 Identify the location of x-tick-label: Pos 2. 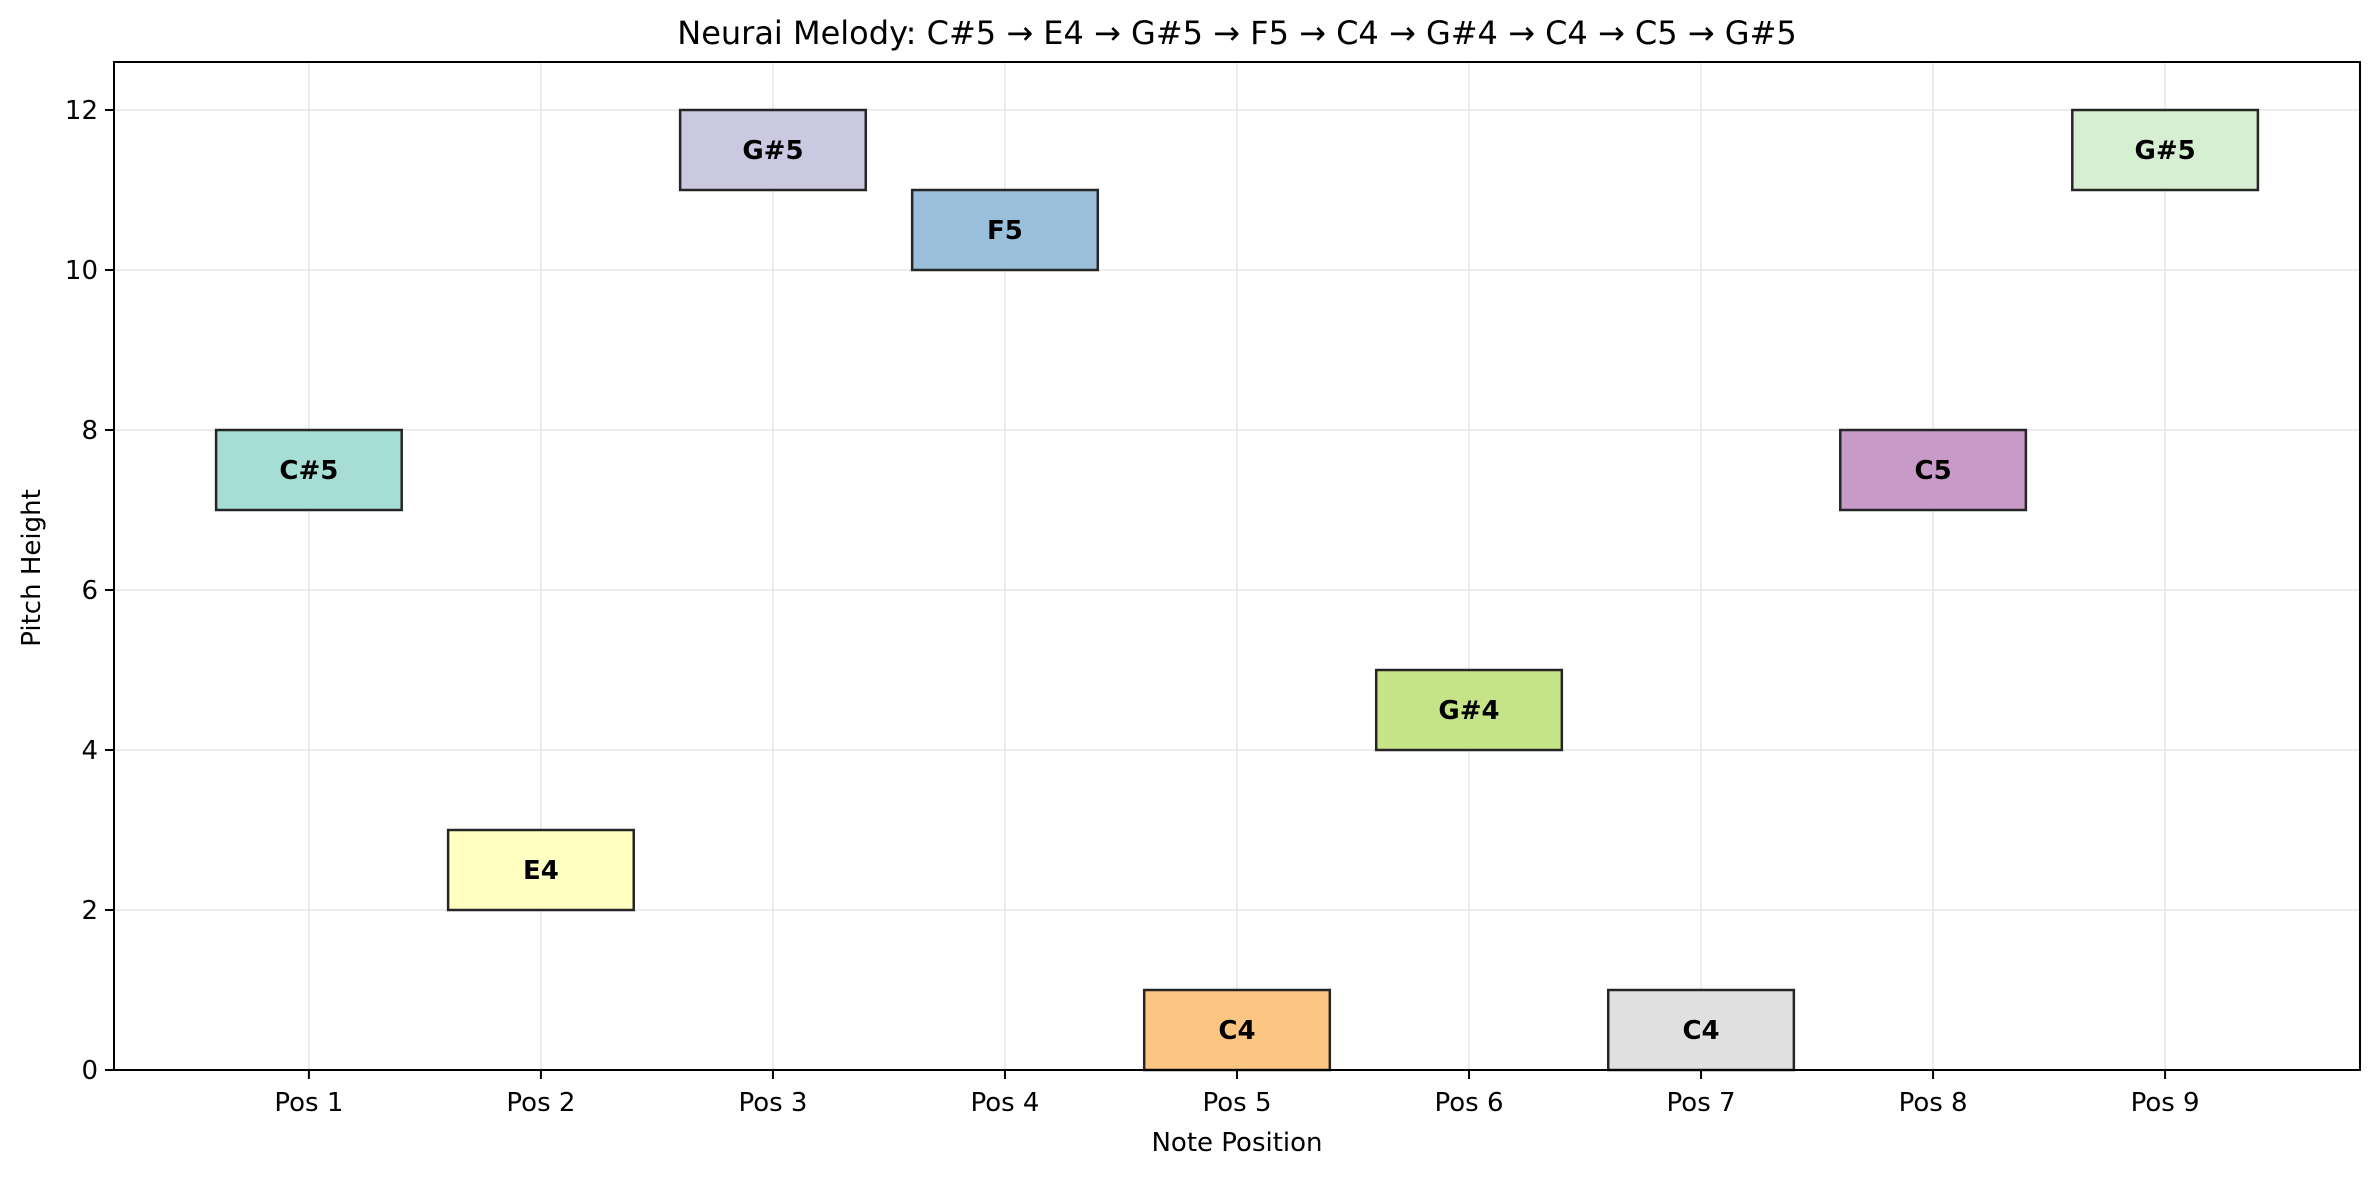
(540, 1103).